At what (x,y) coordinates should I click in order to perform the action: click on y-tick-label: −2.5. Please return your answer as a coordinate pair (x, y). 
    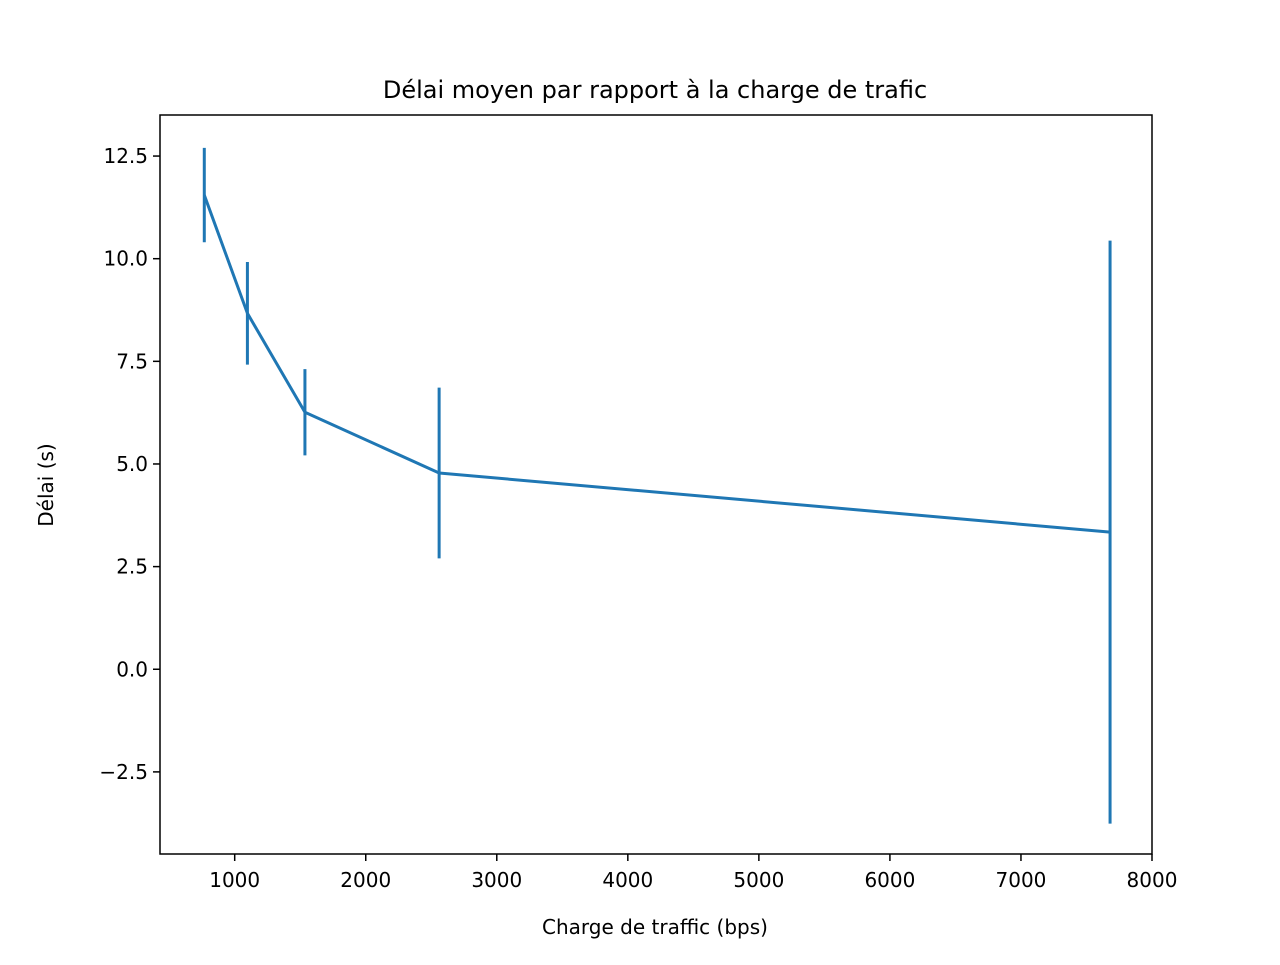
    Looking at the image, I should click on (123, 772).